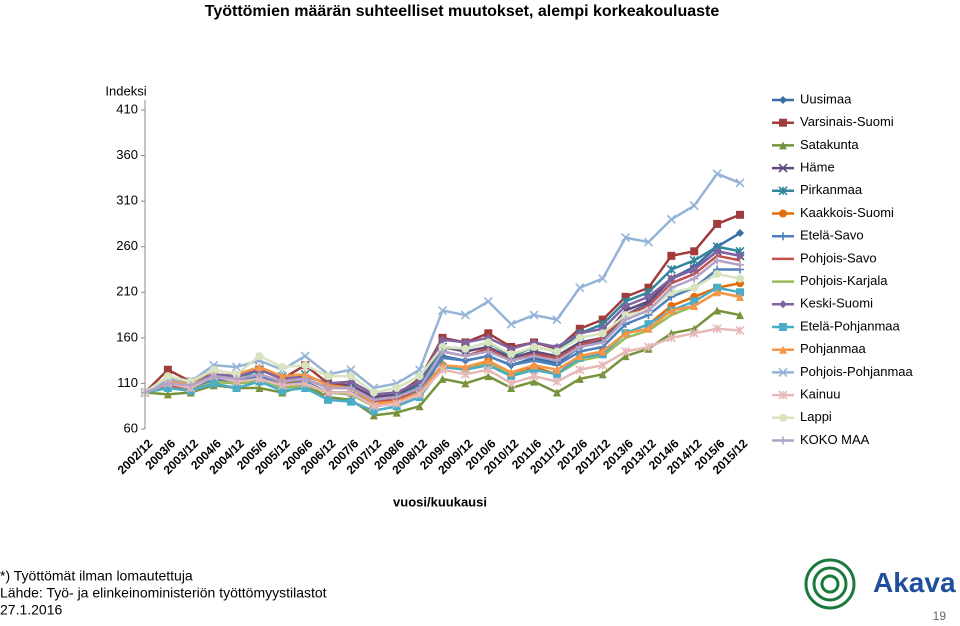 The width and height of the screenshot is (960, 626). What do you see at coordinates (833, 348) in the screenshot?
I see `legend-label: Pohjanmaa` at bounding box center [833, 348].